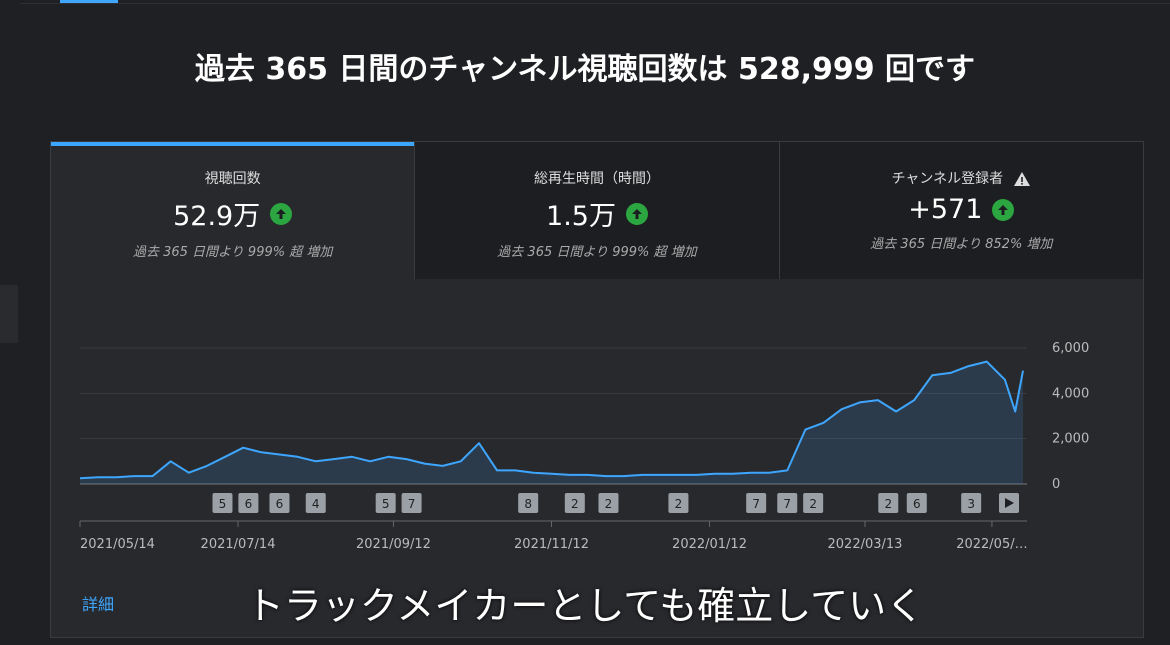 This screenshot has width=1170, height=645. I want to click on y-tick-label: 2,000, so click(1070, 439).